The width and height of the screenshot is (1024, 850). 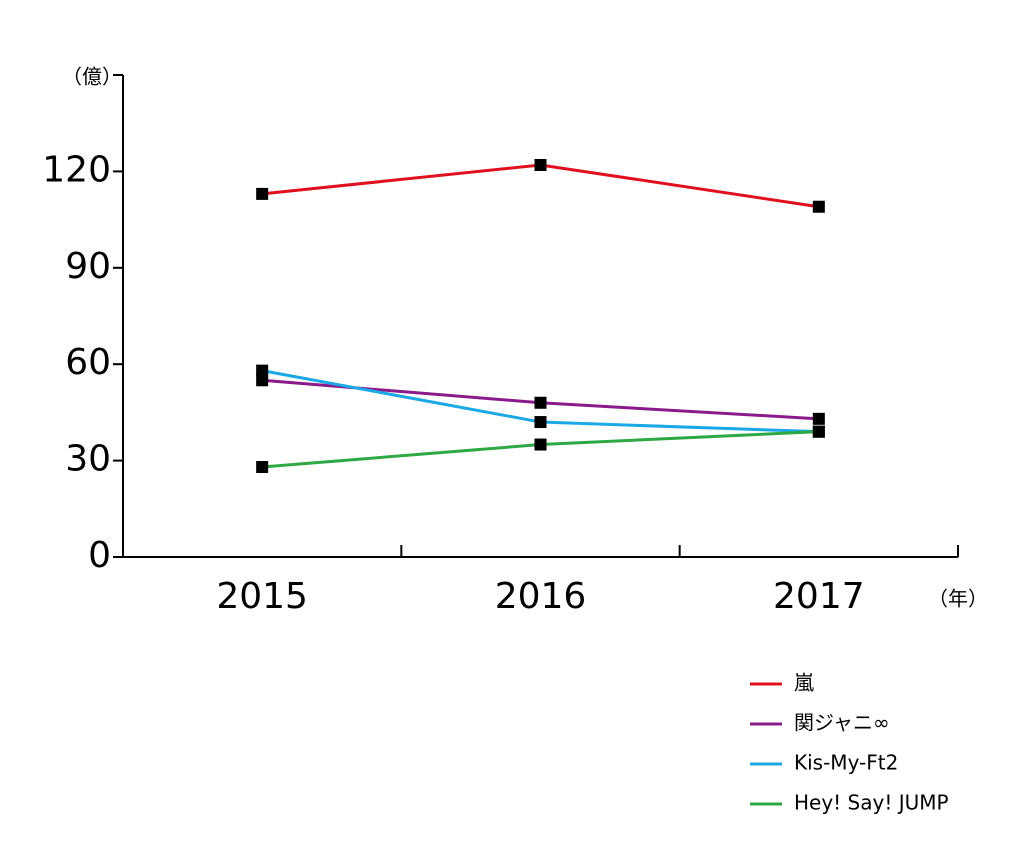 What do you see at coordinates (88, 362) in the screenshot?
I see `y-tick-label: 60` at bounding box center [88, 362].